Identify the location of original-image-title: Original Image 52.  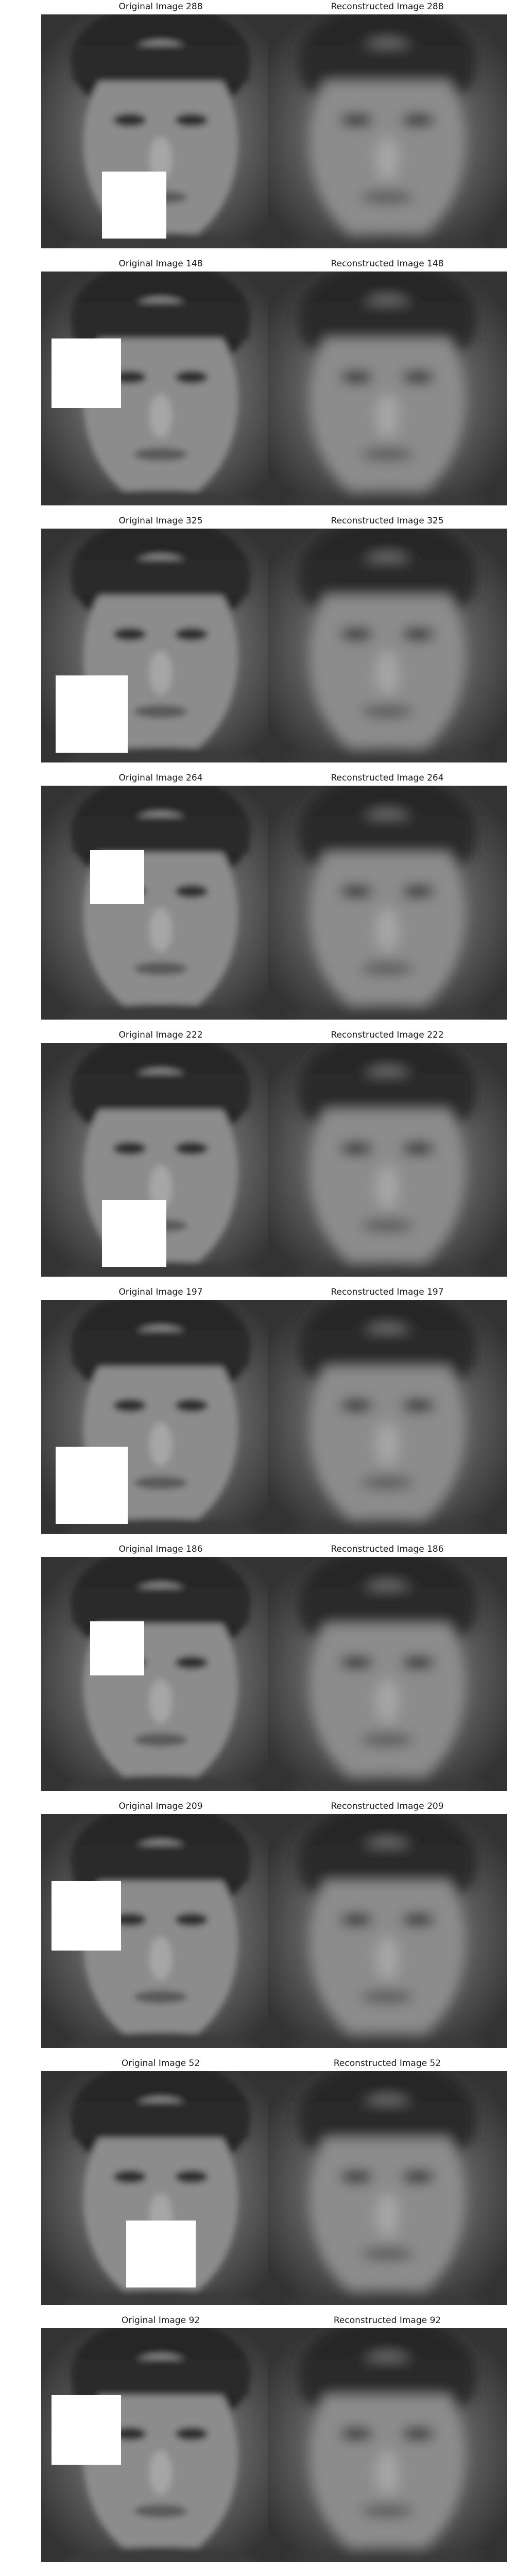
(161, 2063).